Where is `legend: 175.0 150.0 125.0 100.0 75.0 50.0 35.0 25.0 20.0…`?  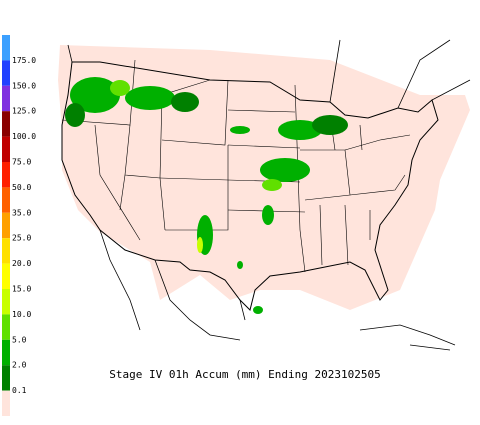 legend: 175.0 150.0 125.0 100.0 75.0 50.0 35.0 25.0 20.0… is located at coordinates (19, 225).